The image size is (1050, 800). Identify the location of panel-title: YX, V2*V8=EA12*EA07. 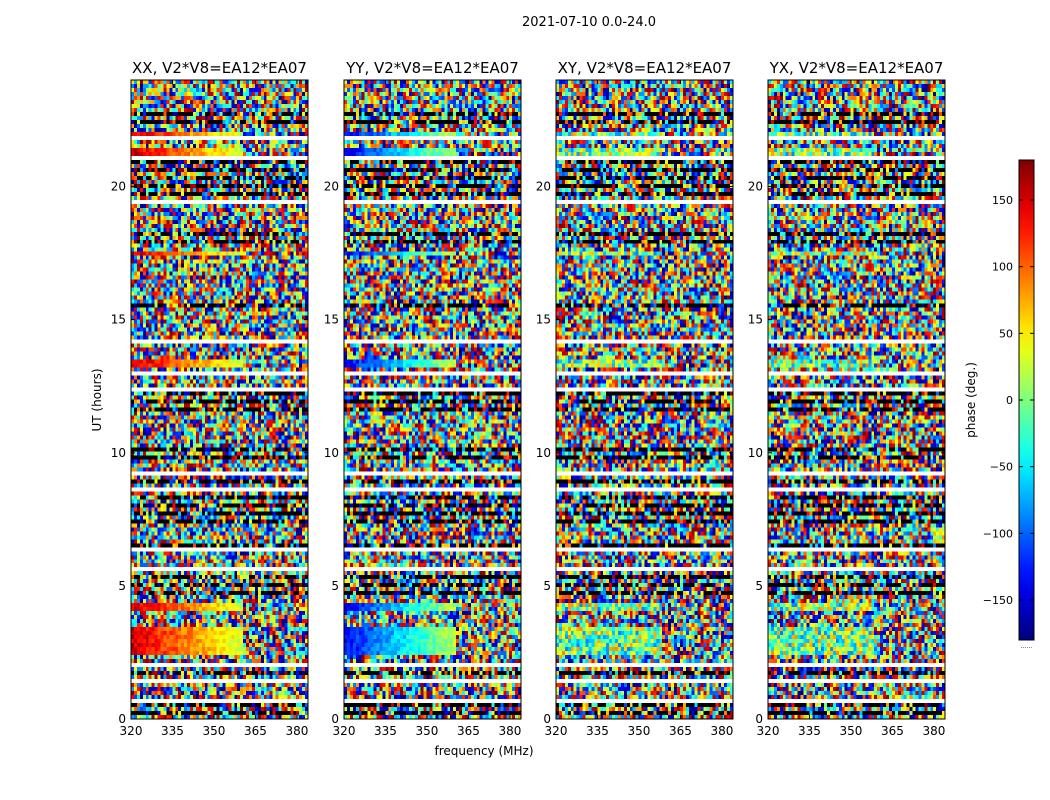
(856, 68).